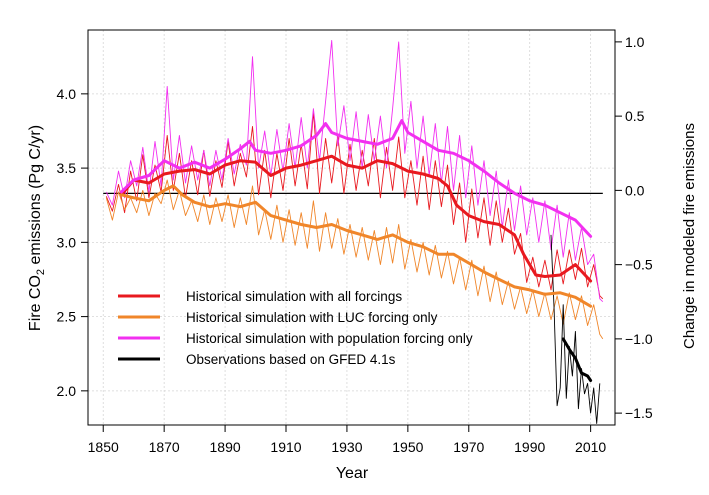  Describe the element at coordinates (67, 168) in the screenshot. I see `y-left-tick-label: 3.5` at that location.